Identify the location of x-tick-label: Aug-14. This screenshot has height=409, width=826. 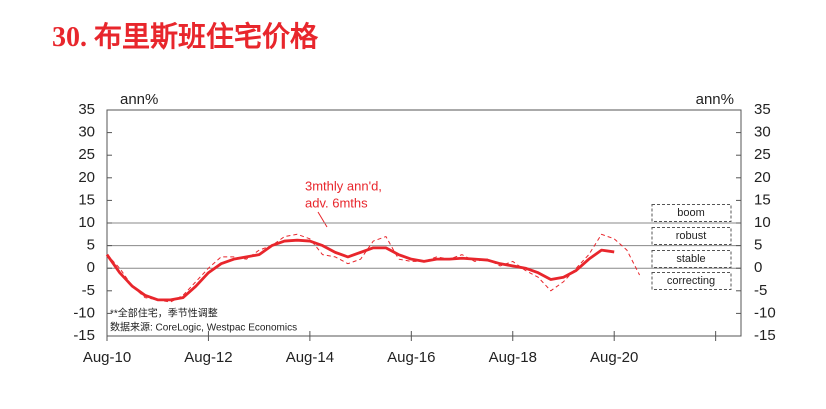
(310, 357).